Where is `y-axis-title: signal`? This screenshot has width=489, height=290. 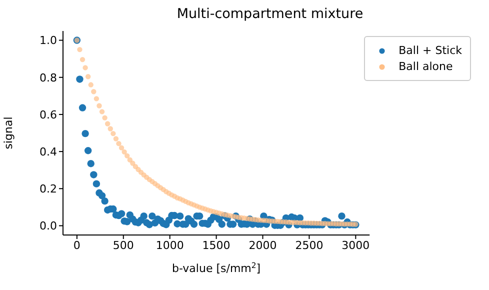
y-axis-title: signal is located at coordinates (8, 133).